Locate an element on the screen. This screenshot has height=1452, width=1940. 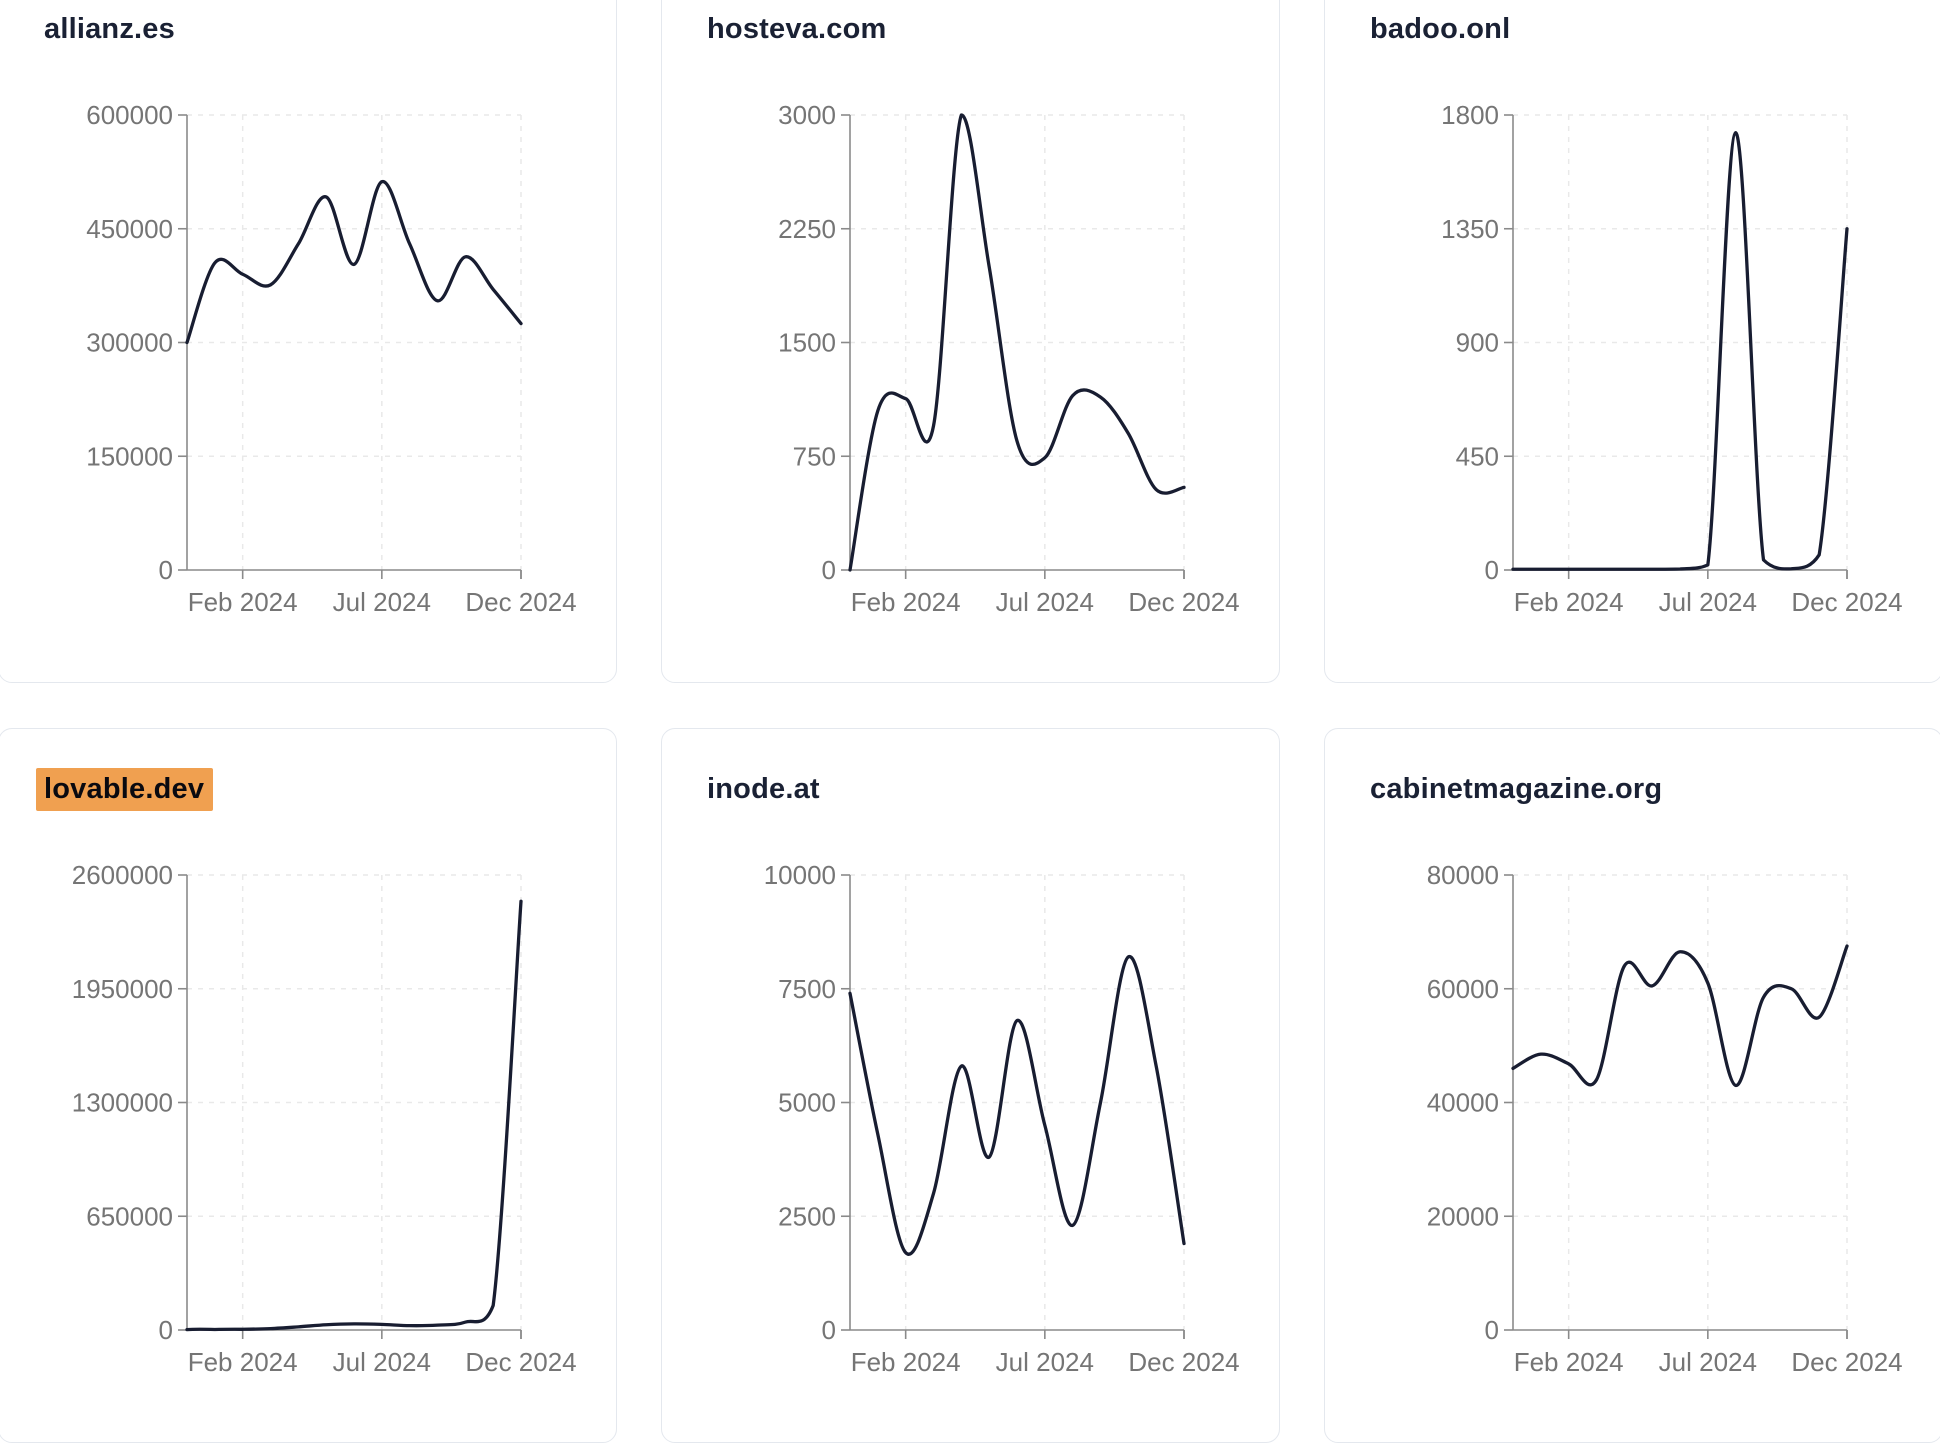
y-tick-label: 150000 is located at coordinates (129, 456).